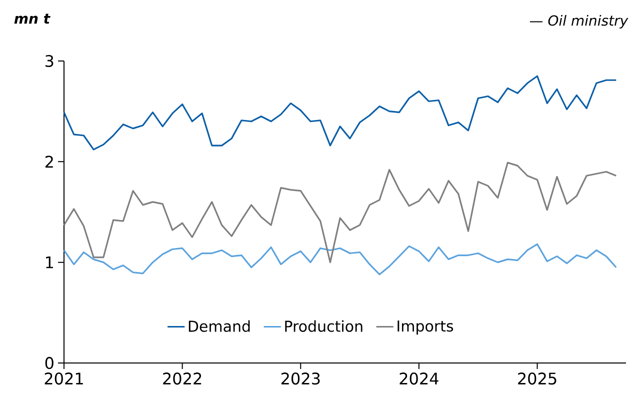 This screenshot has width=633, height=403. What do you see at coordinates (50, 61) in the screenshot?
I see `y-tick-label: 3` at bounding box center [50, 61].